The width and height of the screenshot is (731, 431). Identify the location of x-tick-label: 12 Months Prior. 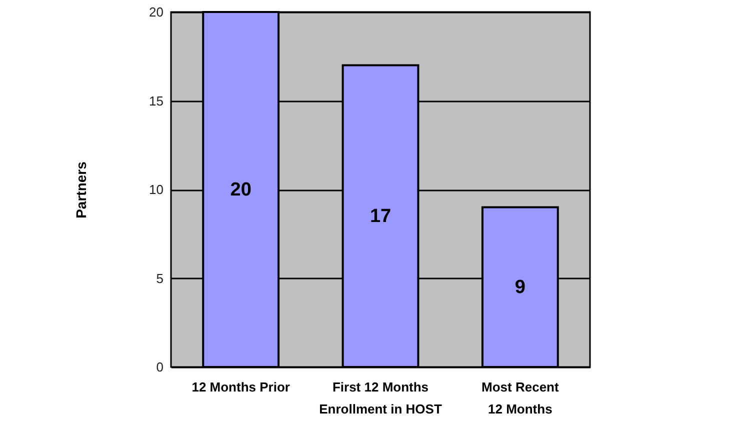
(241, 387).